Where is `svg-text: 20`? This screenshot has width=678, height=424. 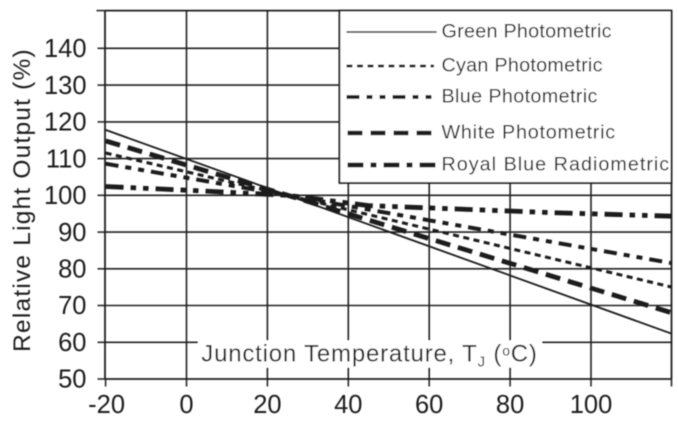
svg-text: 20 is located at coordinates (267, 405).